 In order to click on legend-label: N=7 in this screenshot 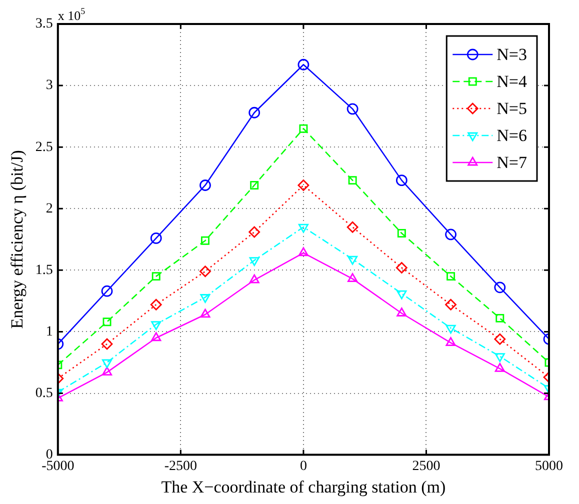, I will do `click(512, 162)`.